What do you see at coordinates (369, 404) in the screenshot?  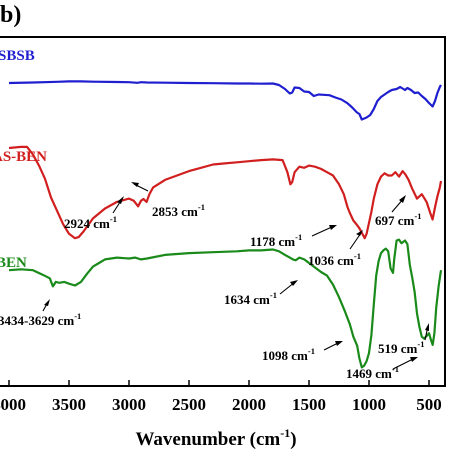 I see `x-tick-label-1000: 1000` at bounding box center [369, 404].